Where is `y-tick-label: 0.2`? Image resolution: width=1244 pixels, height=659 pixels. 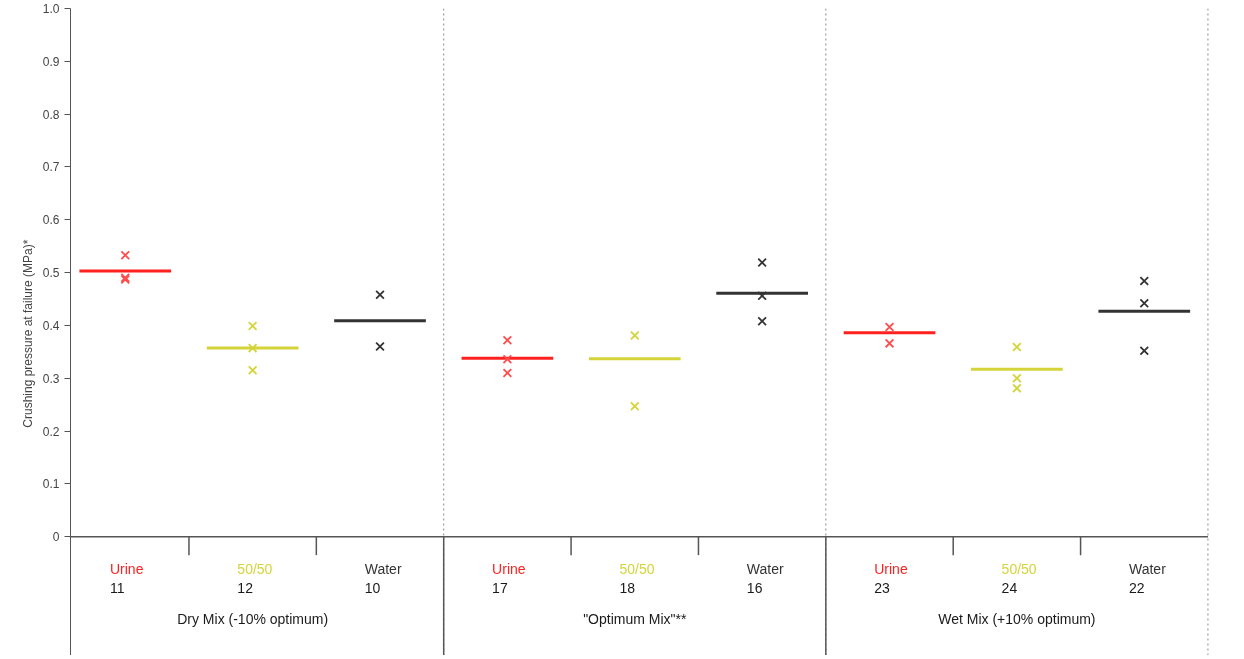 y-tick-label: 0.2 is located at coordinates (51, 431).